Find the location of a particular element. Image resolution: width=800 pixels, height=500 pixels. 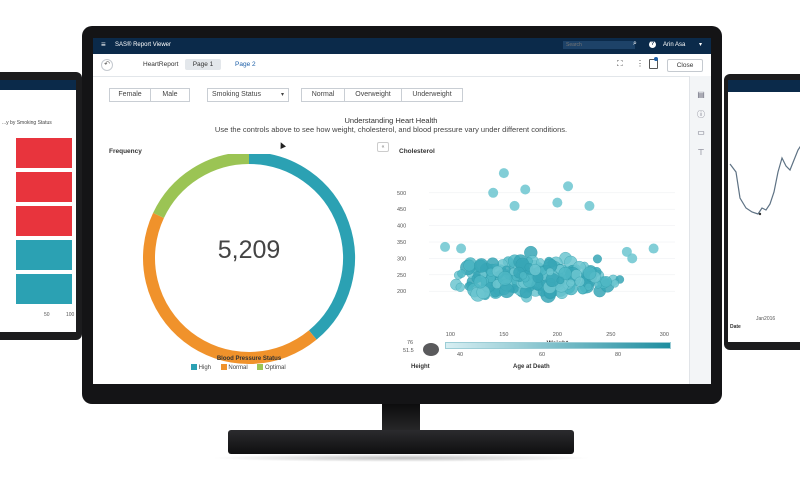

left-monitor-screen: ...y by Smoking Status 50 100 is located at coordinates (38, 206).